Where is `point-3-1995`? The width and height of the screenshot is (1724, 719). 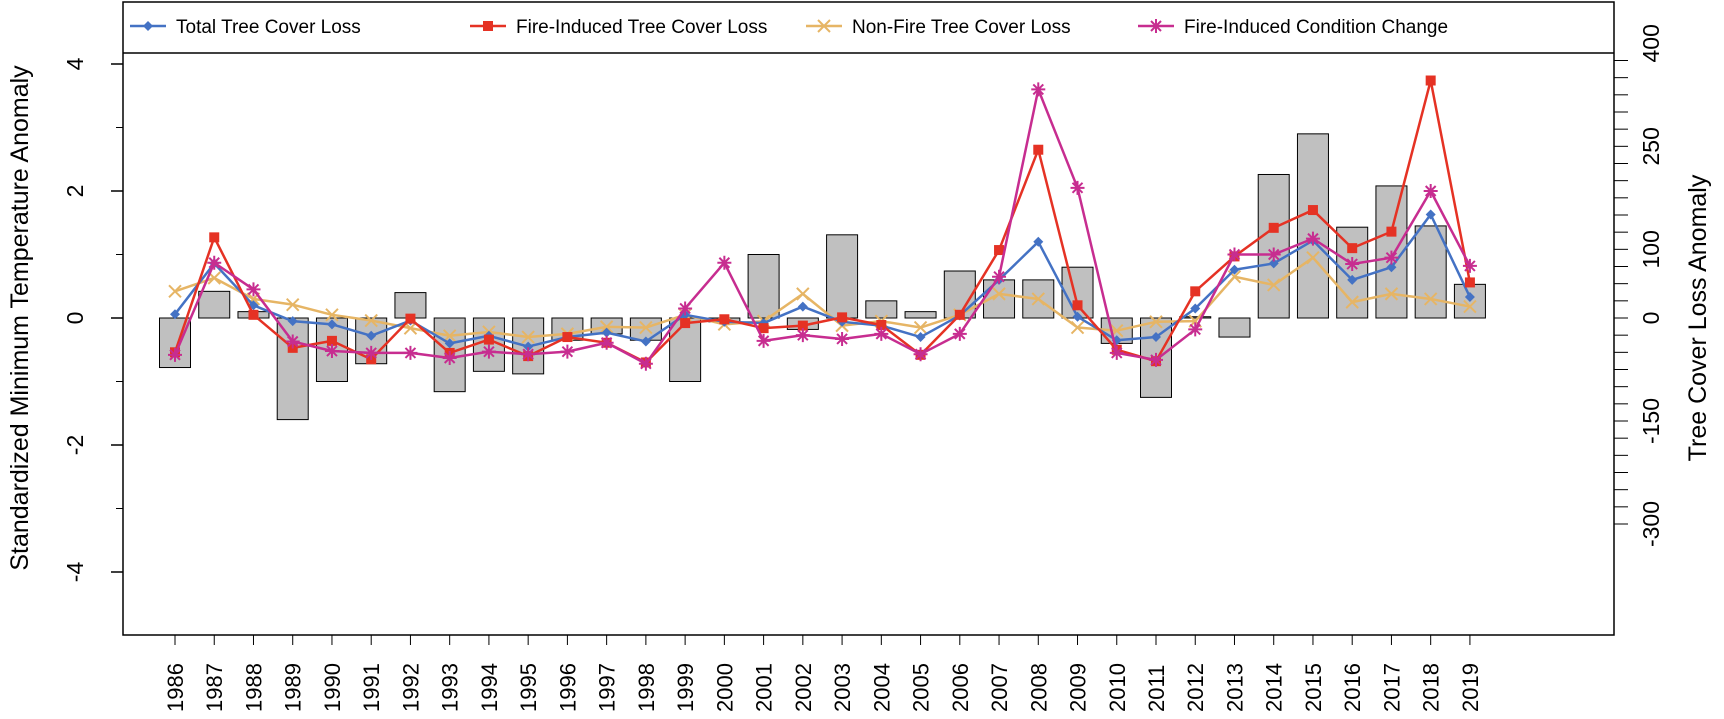
point-3-1995 is located at coordinates (528, 354).